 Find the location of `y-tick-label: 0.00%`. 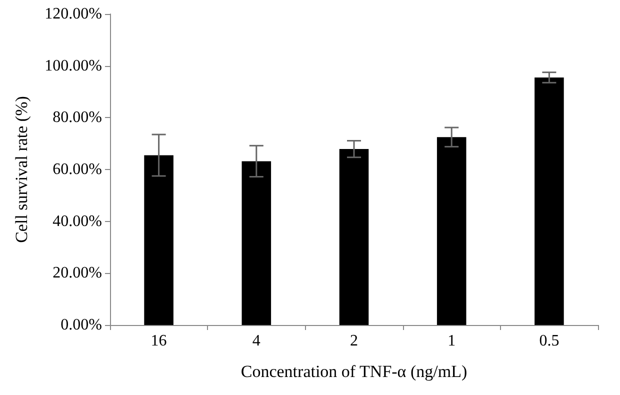

y-tick-label: 0.00% is located at coordinates (81, 325).